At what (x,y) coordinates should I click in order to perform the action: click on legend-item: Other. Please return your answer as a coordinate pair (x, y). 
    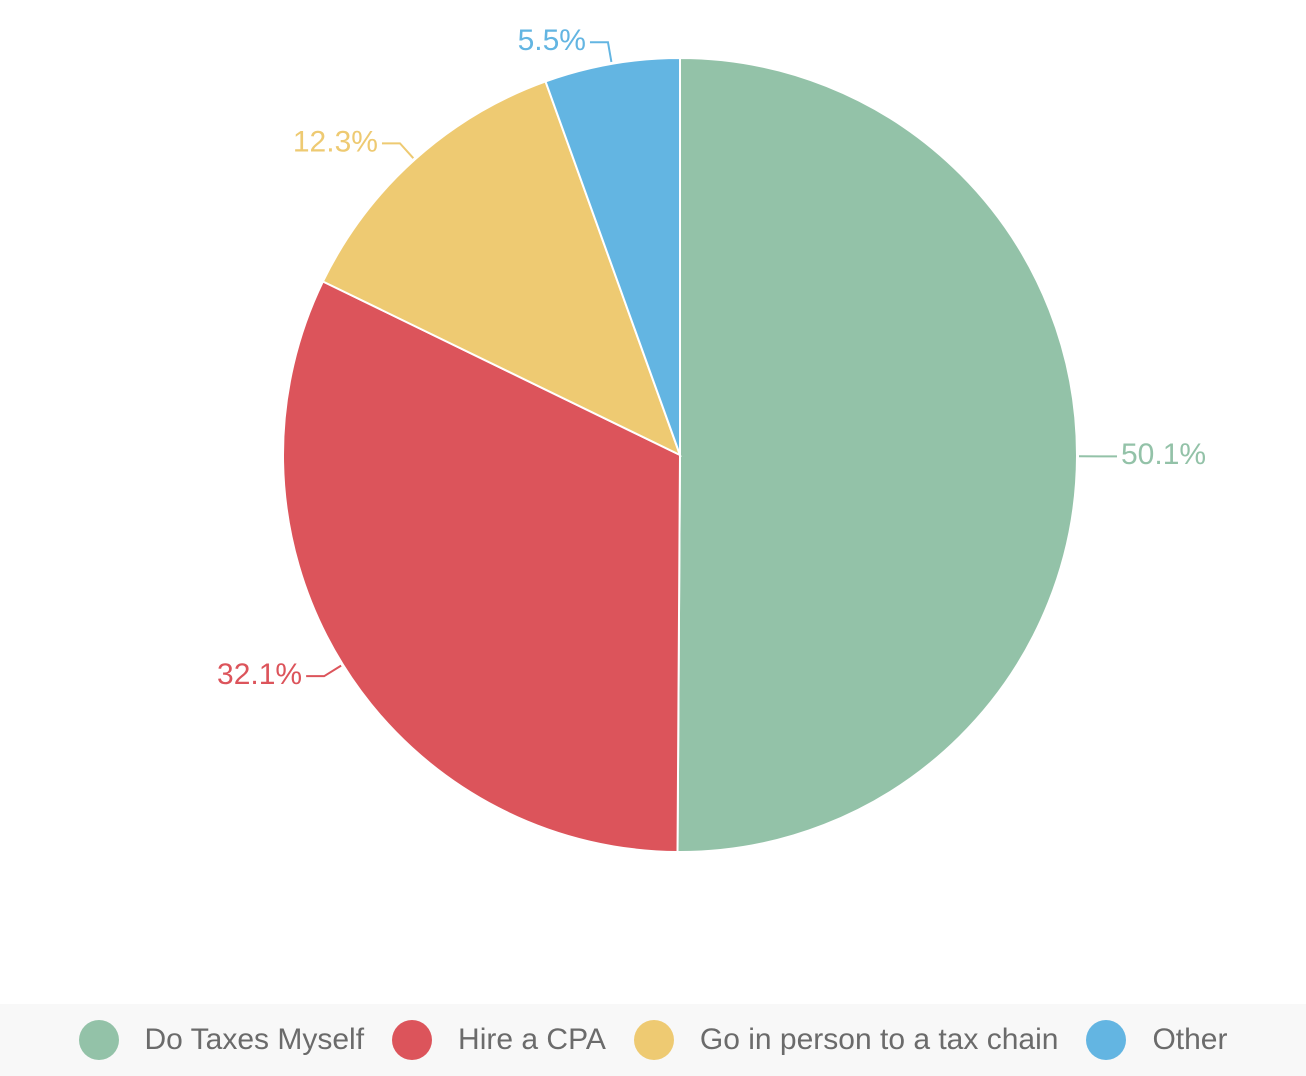
    Looking at the image, I should click on (1156, 1040).